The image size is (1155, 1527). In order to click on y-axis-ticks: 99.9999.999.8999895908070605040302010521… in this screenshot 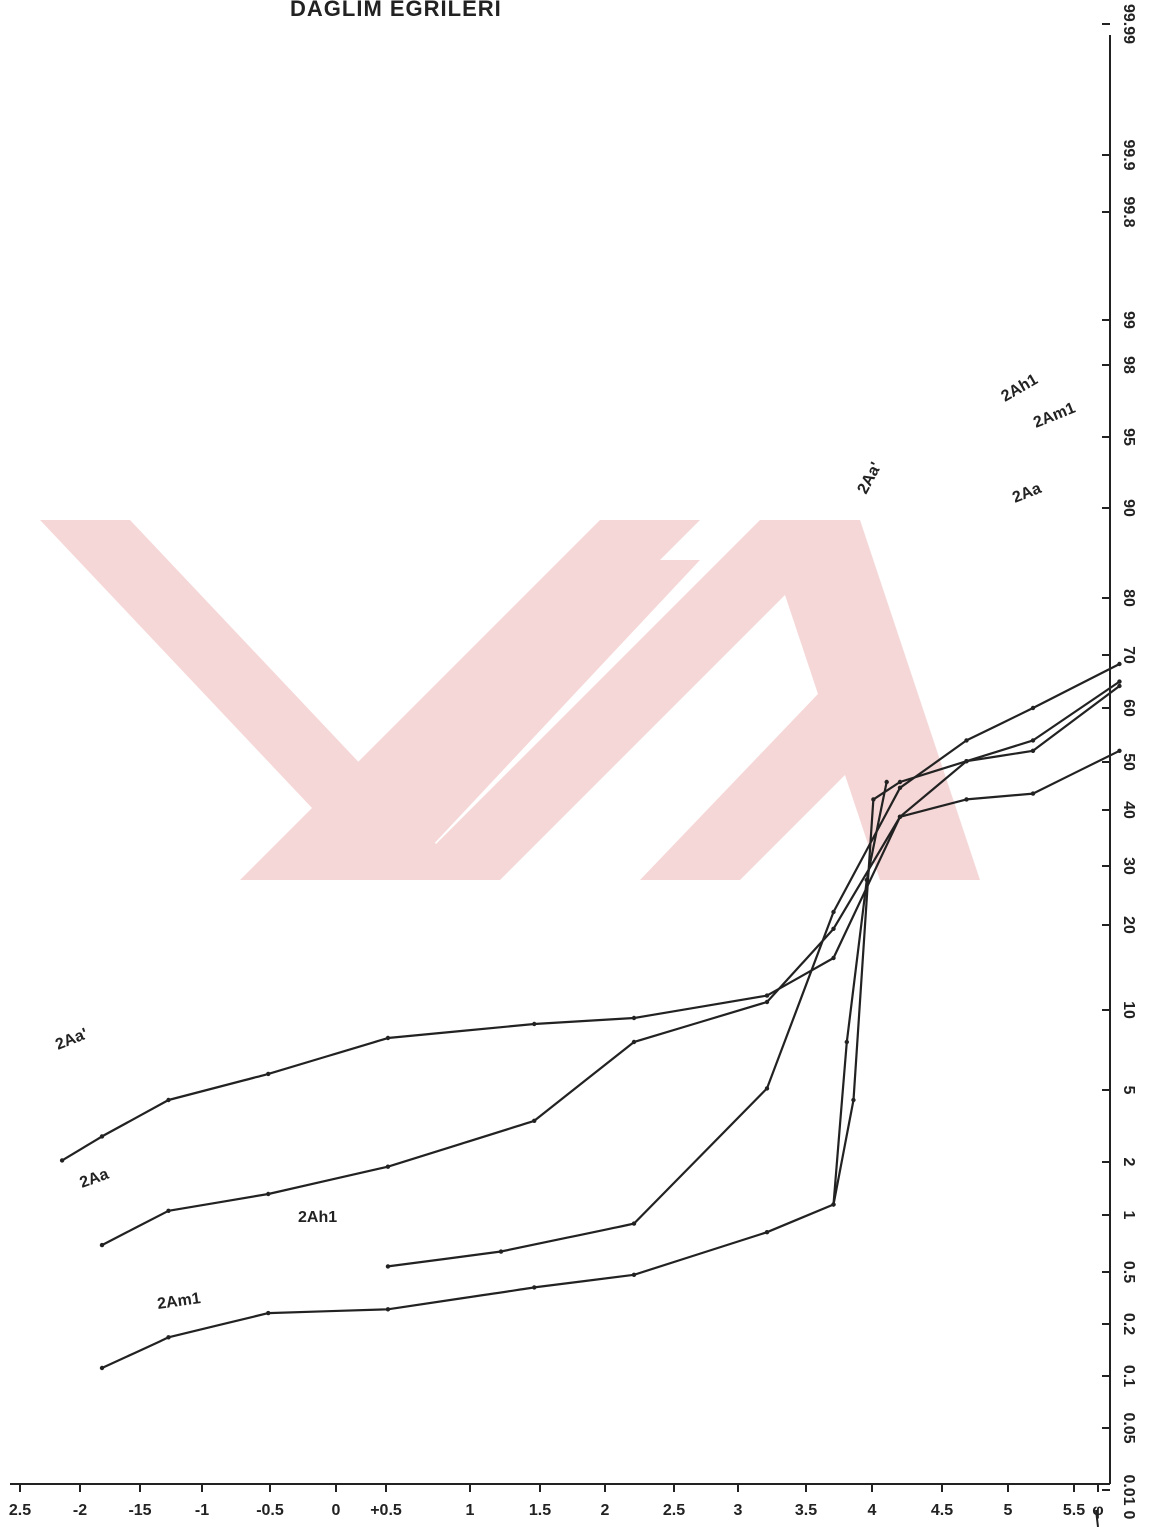, I will do `click(1119, 762)`.